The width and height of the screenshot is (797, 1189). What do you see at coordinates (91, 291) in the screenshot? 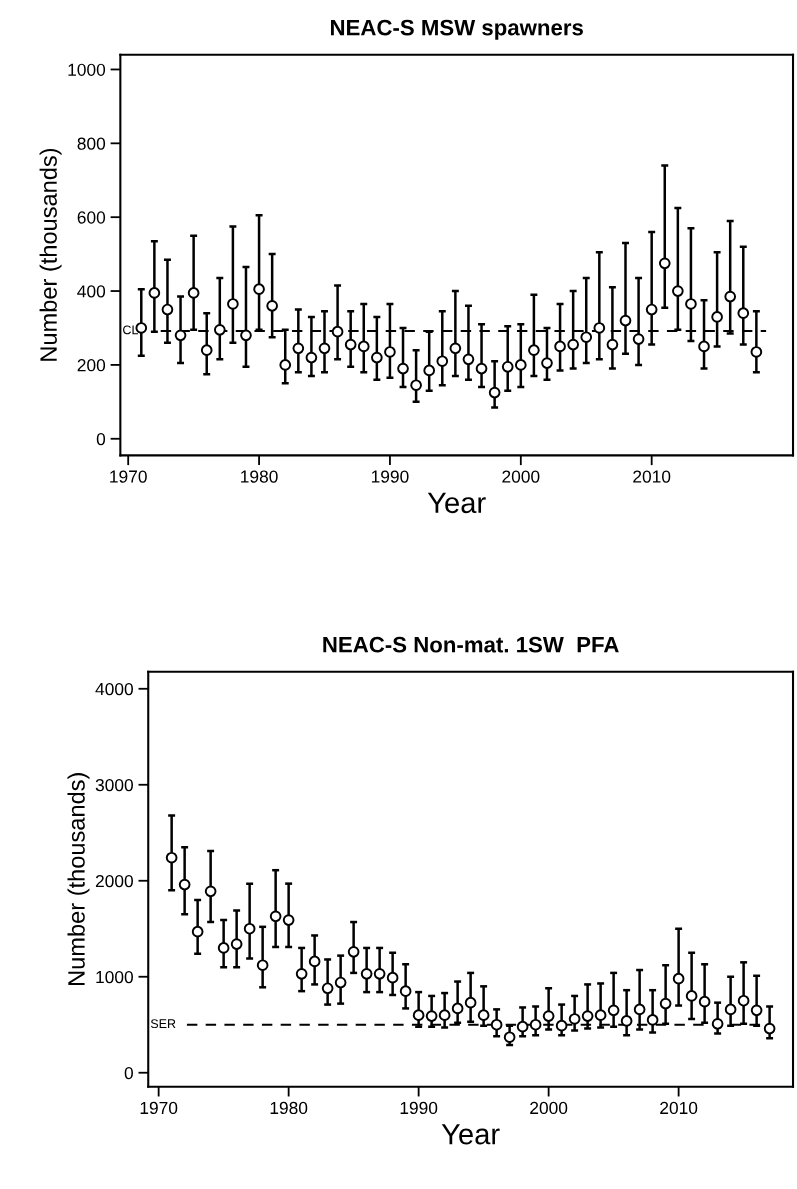
I see `y-tick-label: 400` at bounding box center [91, 291].